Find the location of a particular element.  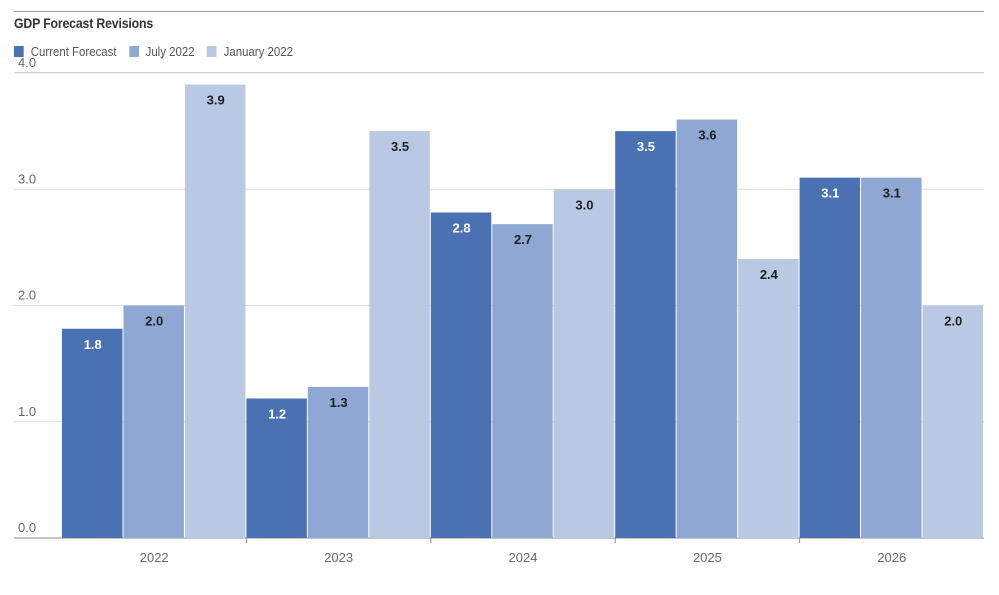

x-tick-label: 2023 is located at coordinates (338, 557).